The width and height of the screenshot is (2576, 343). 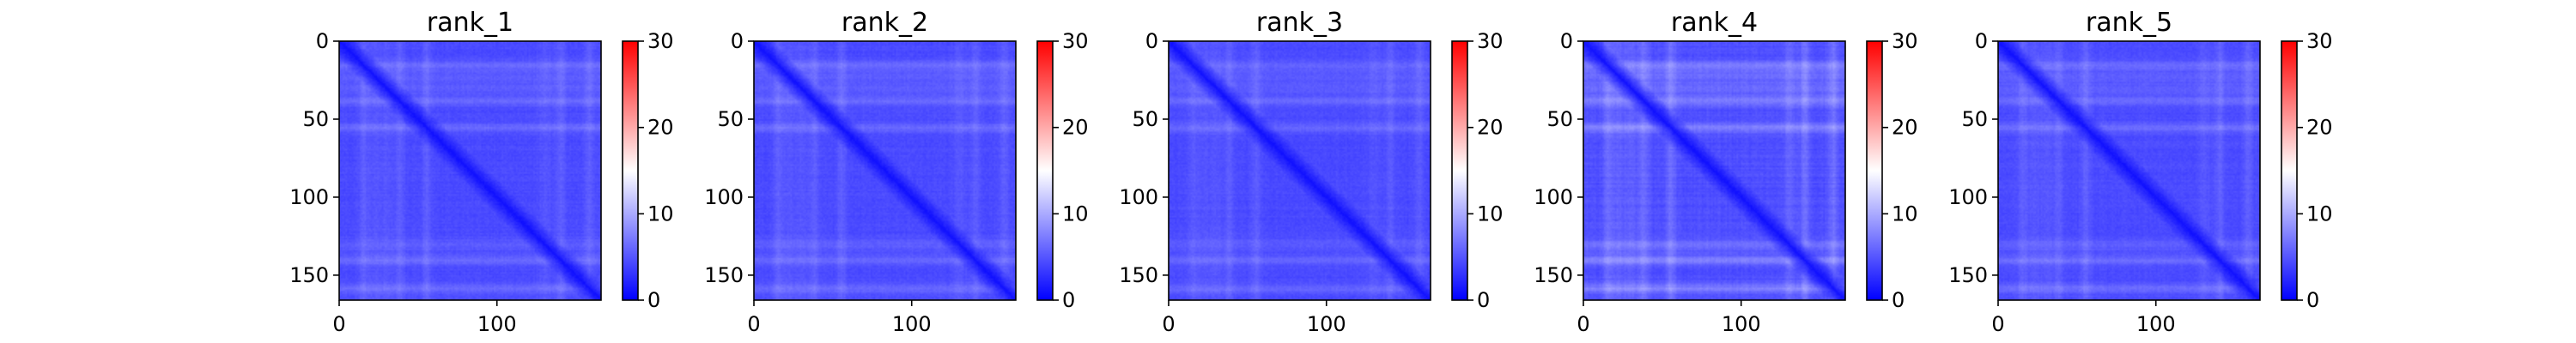 I want to click on panel-title: rank_3, so click(x=1299, y=23).